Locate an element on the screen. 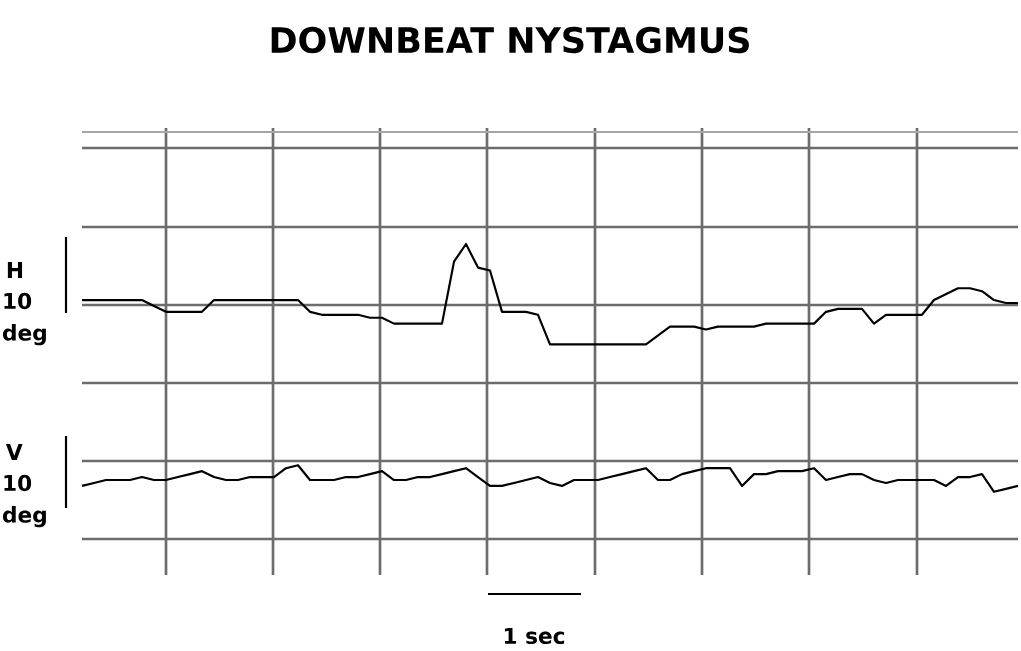 The image size is (1021, 651). text: V is located at coordinates (14, 452).